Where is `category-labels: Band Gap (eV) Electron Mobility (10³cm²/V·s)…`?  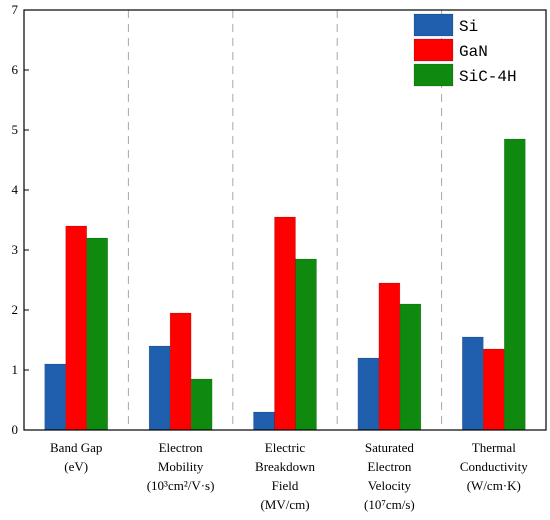 category-labels: Band Gap (eV) Electron Mobility (10³cm²/V·s)… is located at coordinates (289, 476).